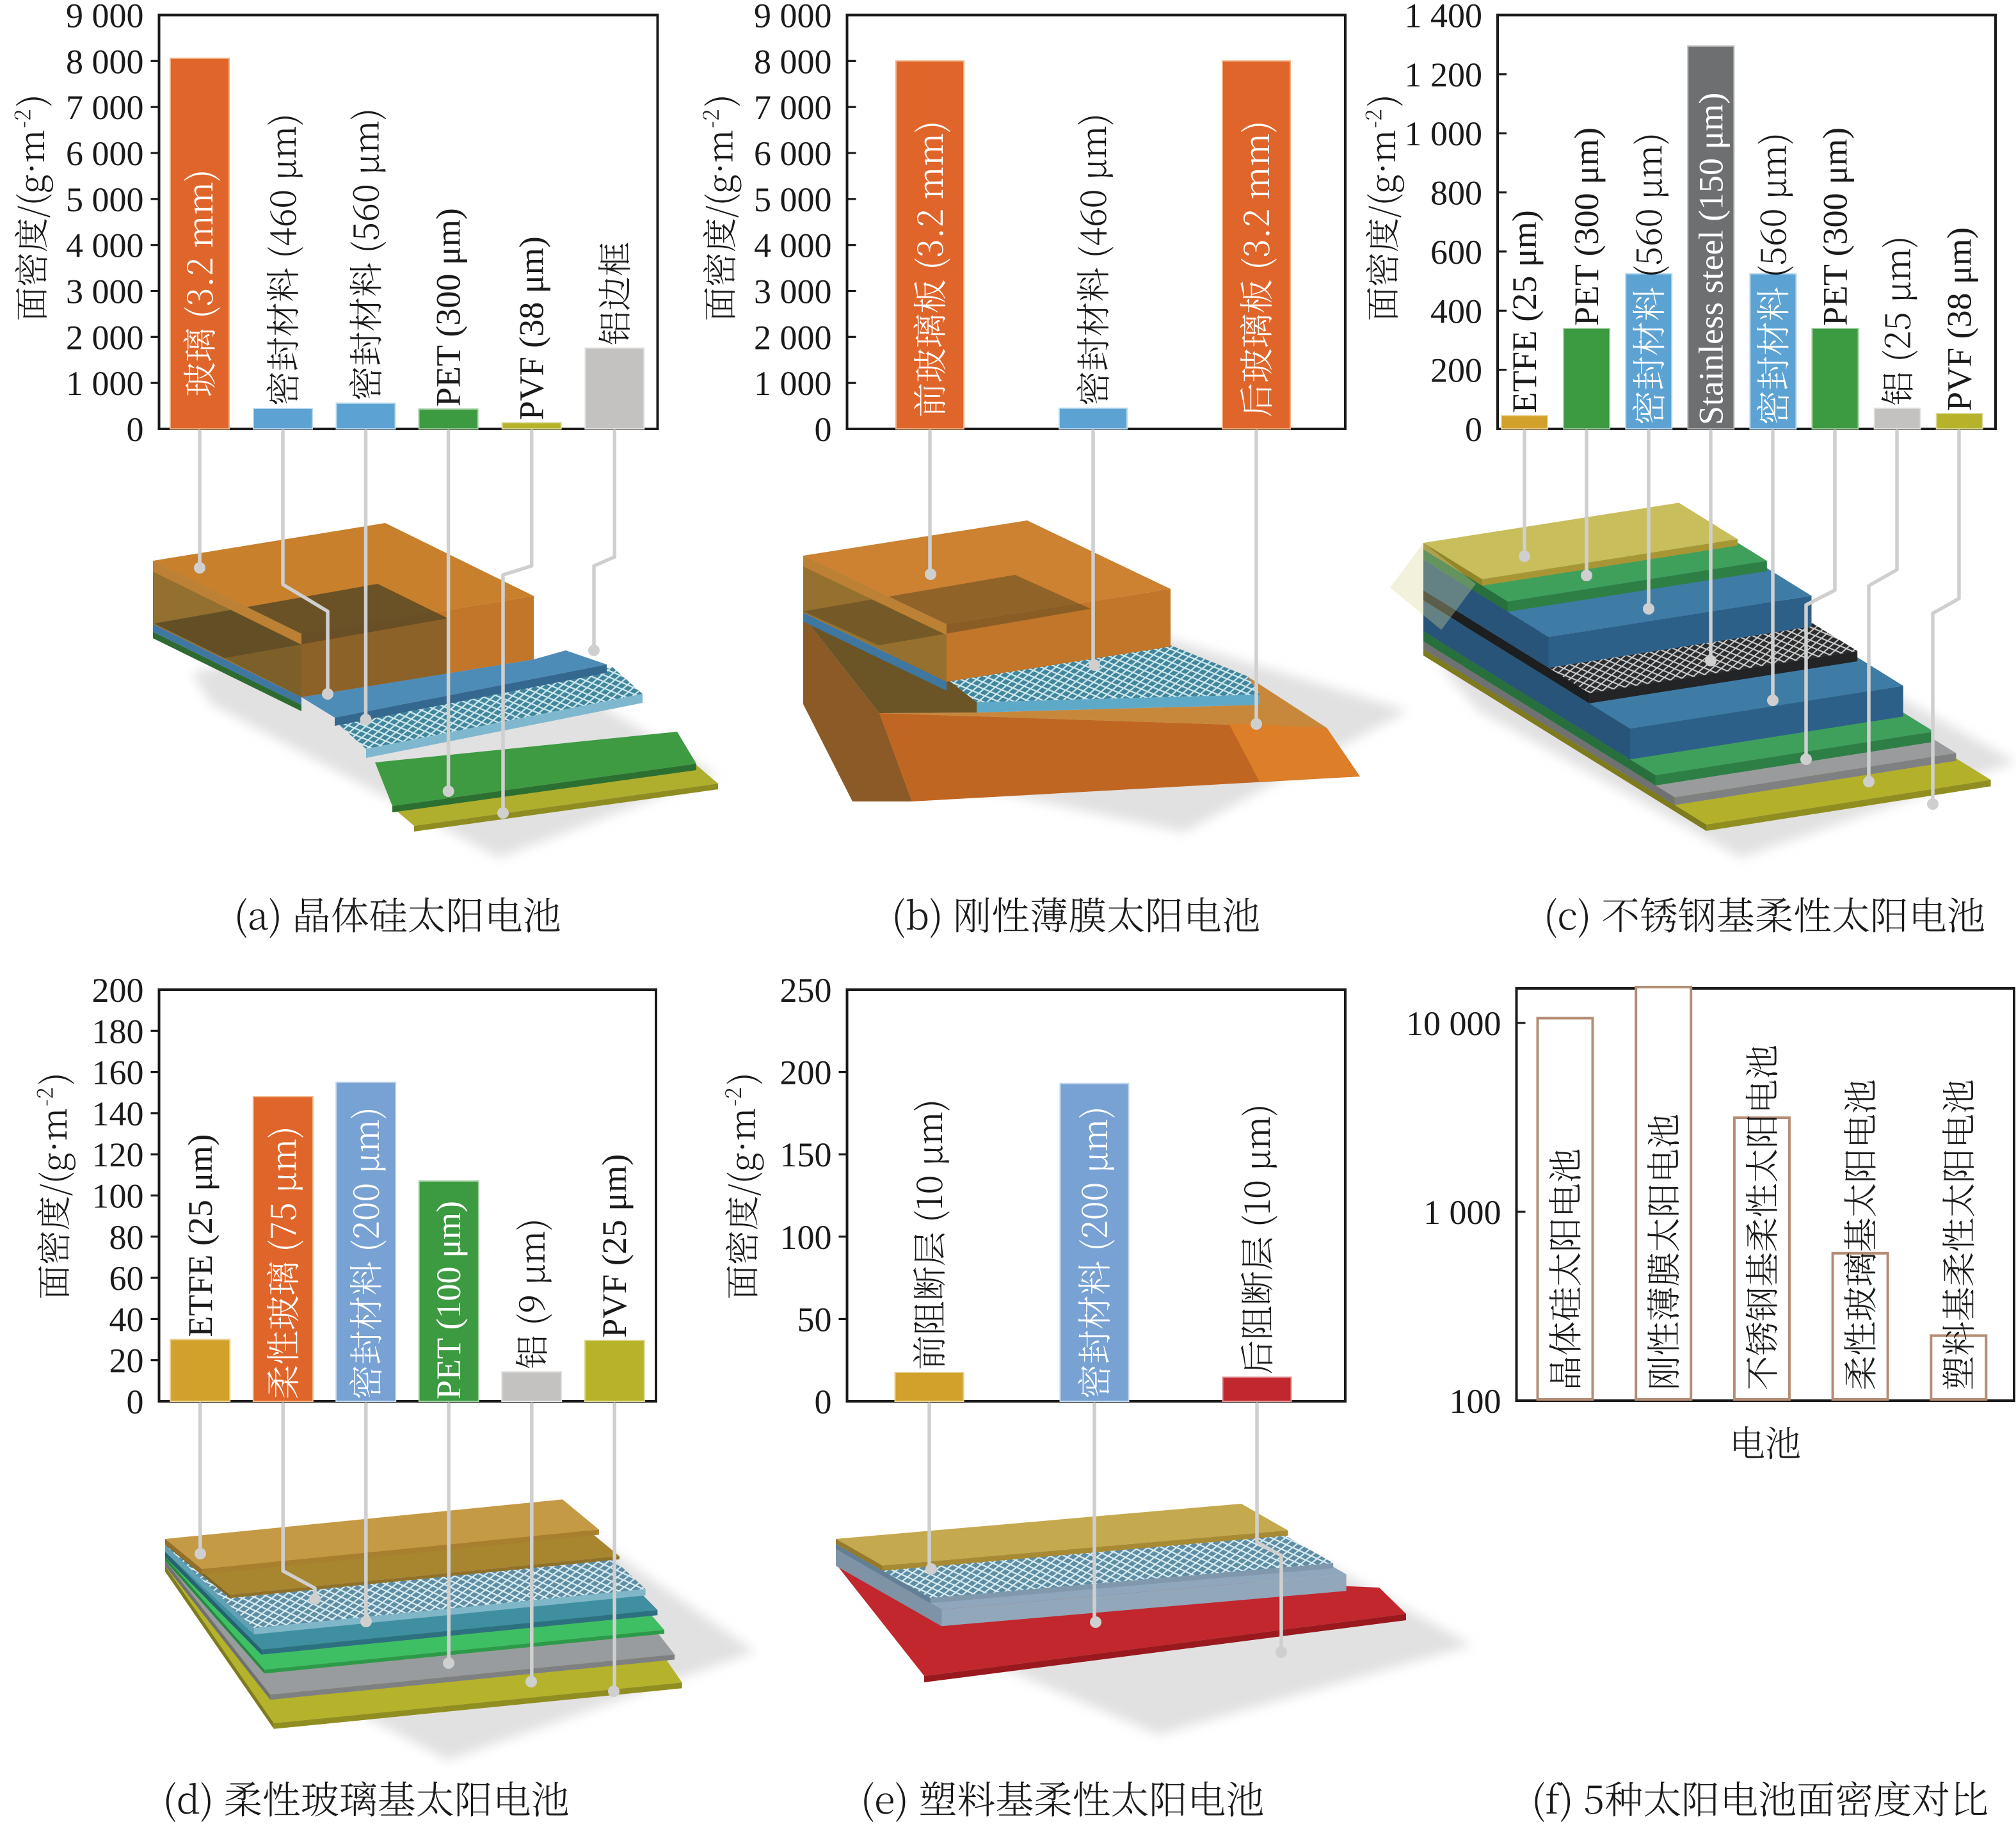  I want to click on svg-text: 400, so click(1456, 311).